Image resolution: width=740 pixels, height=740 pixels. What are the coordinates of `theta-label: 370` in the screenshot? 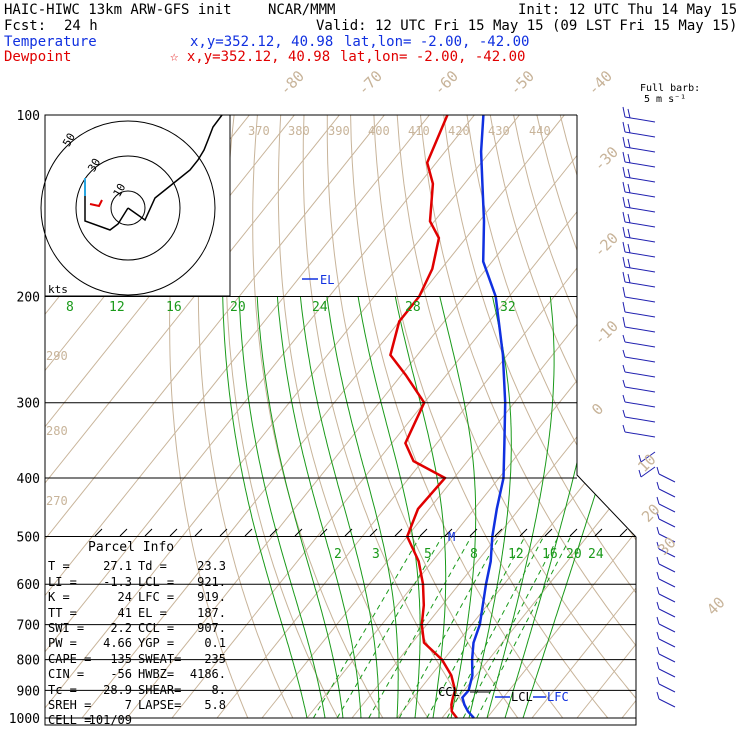 It's located at (259, 131).